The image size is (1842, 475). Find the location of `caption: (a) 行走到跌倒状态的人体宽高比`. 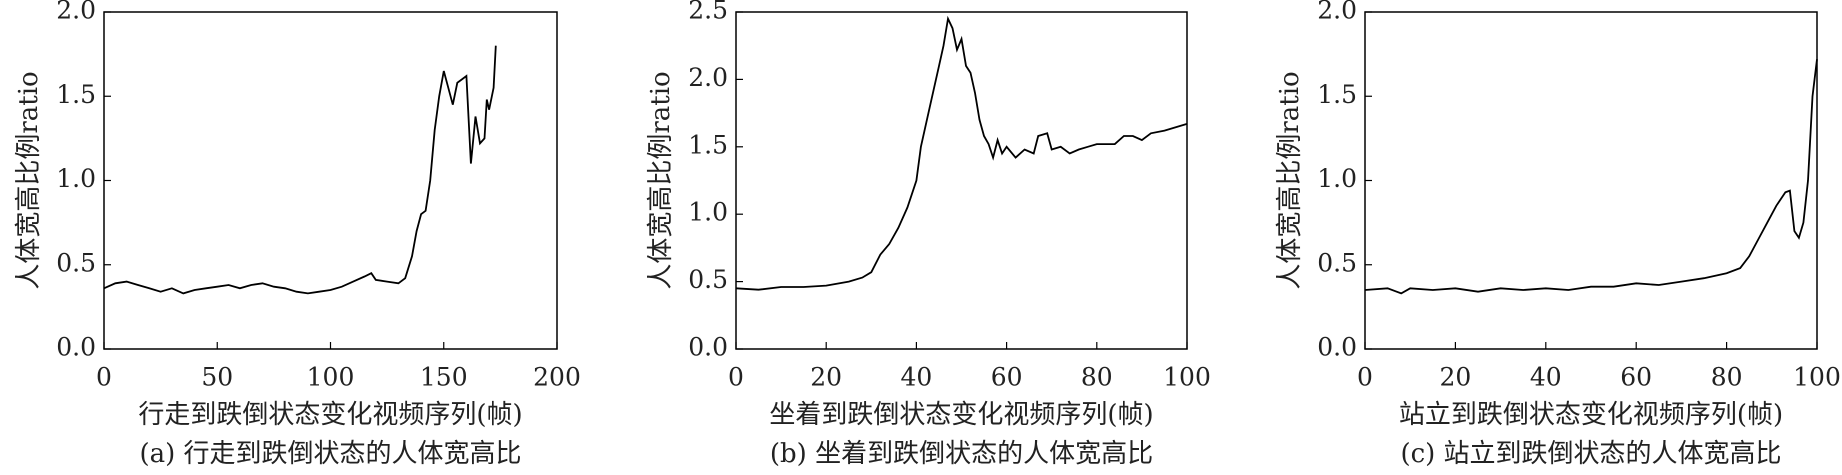

caption: (a) 行走到跌倒状态的人体宽高比 is located at coordinates (330, 454).